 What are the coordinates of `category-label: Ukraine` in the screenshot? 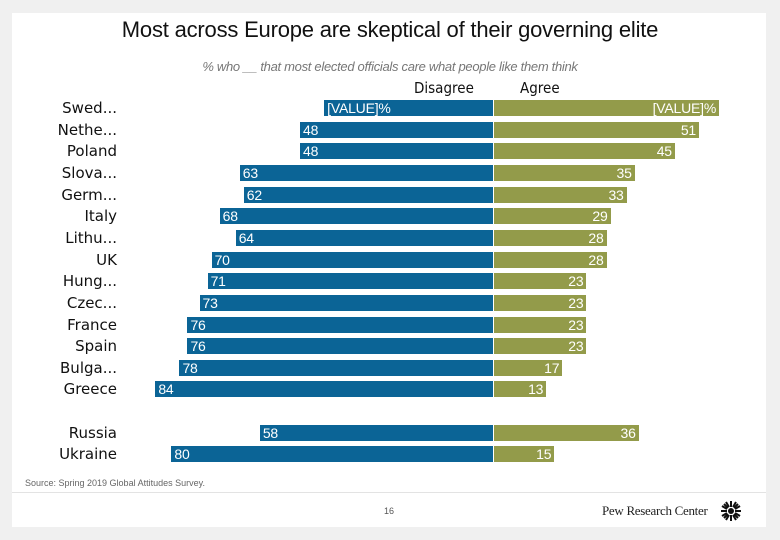 It's located at (88, 454).